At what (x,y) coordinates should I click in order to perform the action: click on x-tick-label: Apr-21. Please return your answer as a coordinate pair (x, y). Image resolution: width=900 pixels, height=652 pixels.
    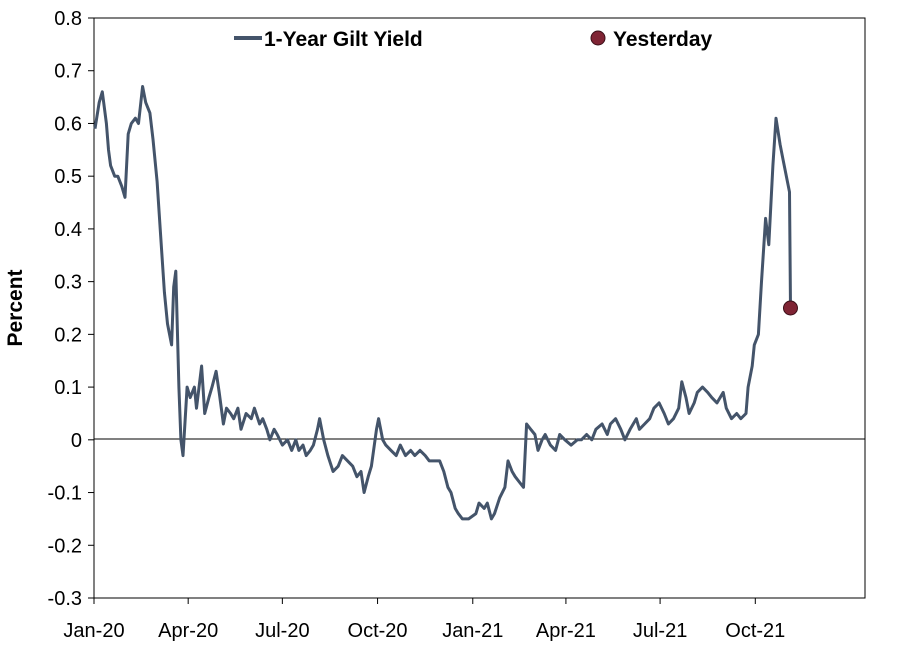
    Looking at the image, I should click on (566, 631).